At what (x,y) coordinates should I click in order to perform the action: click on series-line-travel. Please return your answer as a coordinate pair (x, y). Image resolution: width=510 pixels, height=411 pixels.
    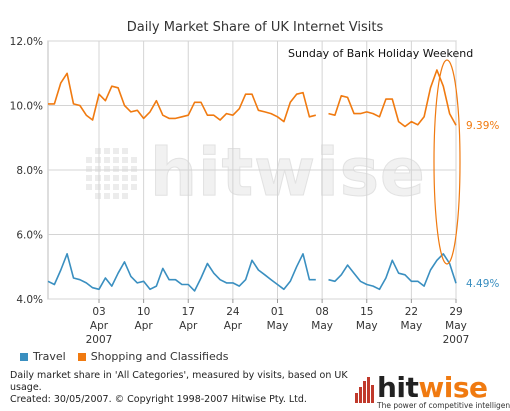
    Looking at the image, I should click on (252, 272).